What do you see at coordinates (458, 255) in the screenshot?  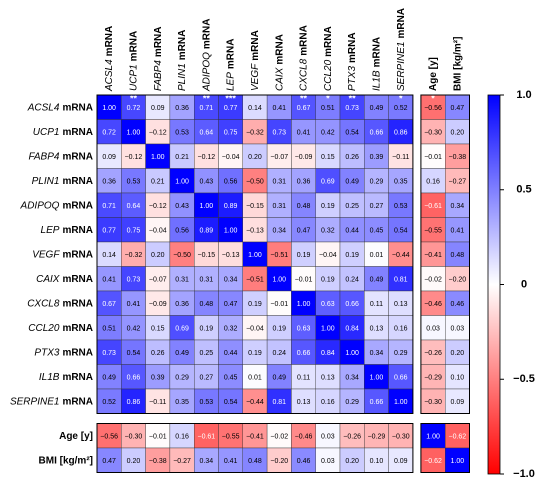 I see `cell-value: 0.48` at bounding box center [458, 255].